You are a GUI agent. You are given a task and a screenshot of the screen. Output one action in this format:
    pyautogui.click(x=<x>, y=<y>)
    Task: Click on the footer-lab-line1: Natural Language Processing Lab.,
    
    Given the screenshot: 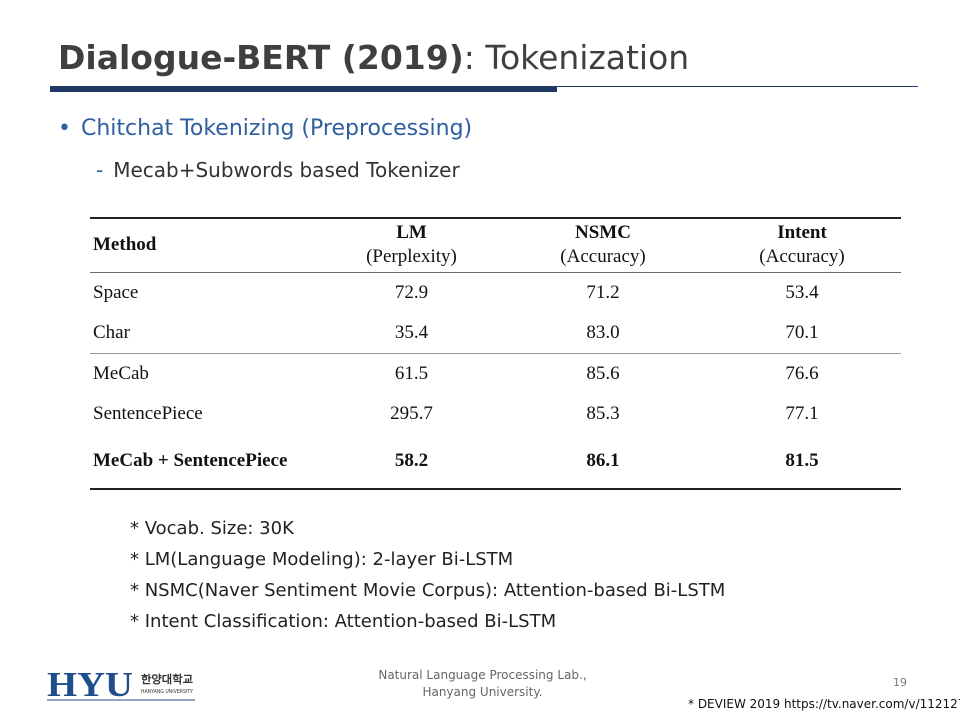 What is the action you would take?
    pyautogui.click(x=482, y=675)
    